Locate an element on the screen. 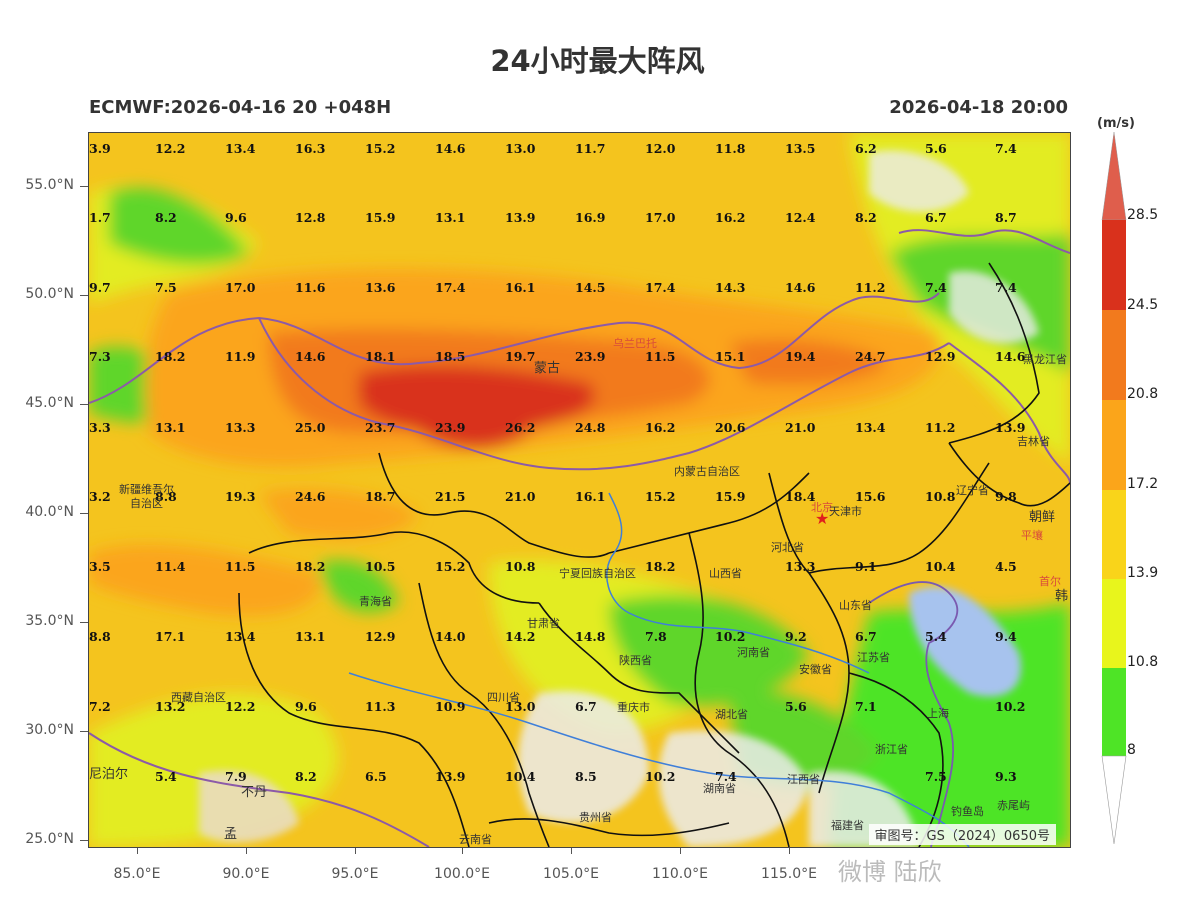 The width and height of the screenshot is (1201, 900). gust-value: 14.2 is located at coordinates (520, 636).